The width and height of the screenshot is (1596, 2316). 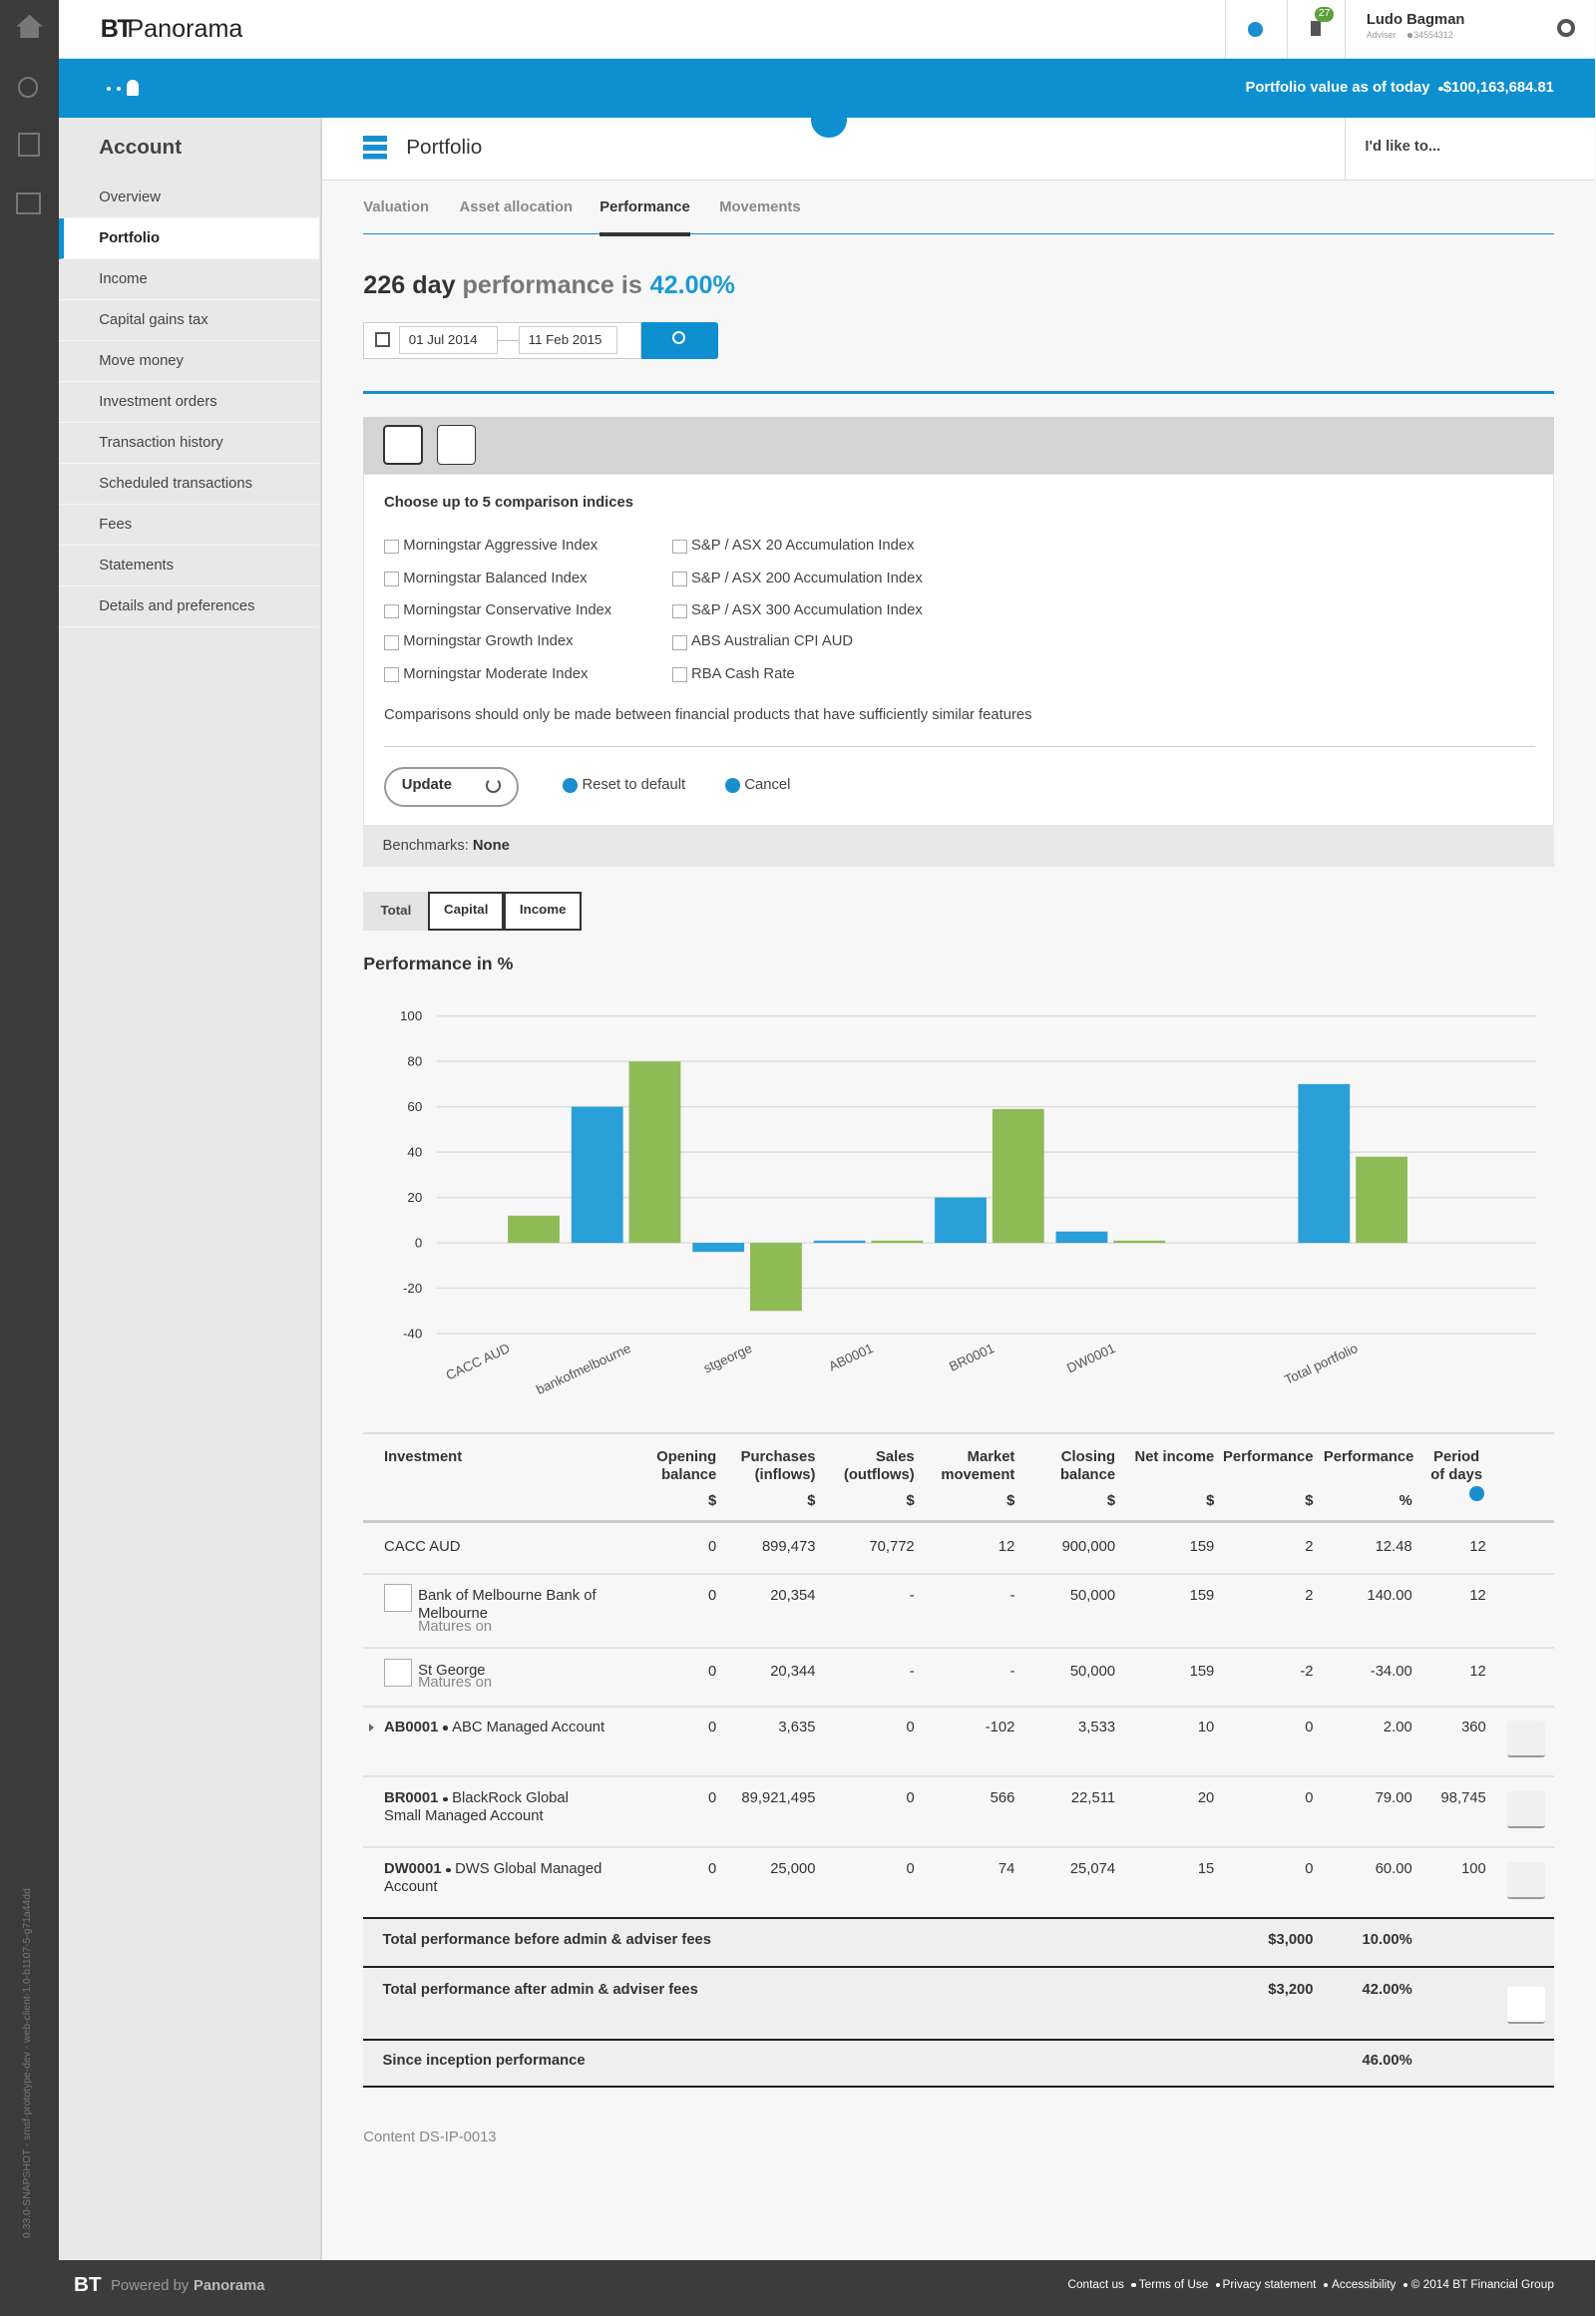 What do you see at coordinates (829, 120) in the screenshot?
I see `collapse-toggle` at bounding box center [829, 120].